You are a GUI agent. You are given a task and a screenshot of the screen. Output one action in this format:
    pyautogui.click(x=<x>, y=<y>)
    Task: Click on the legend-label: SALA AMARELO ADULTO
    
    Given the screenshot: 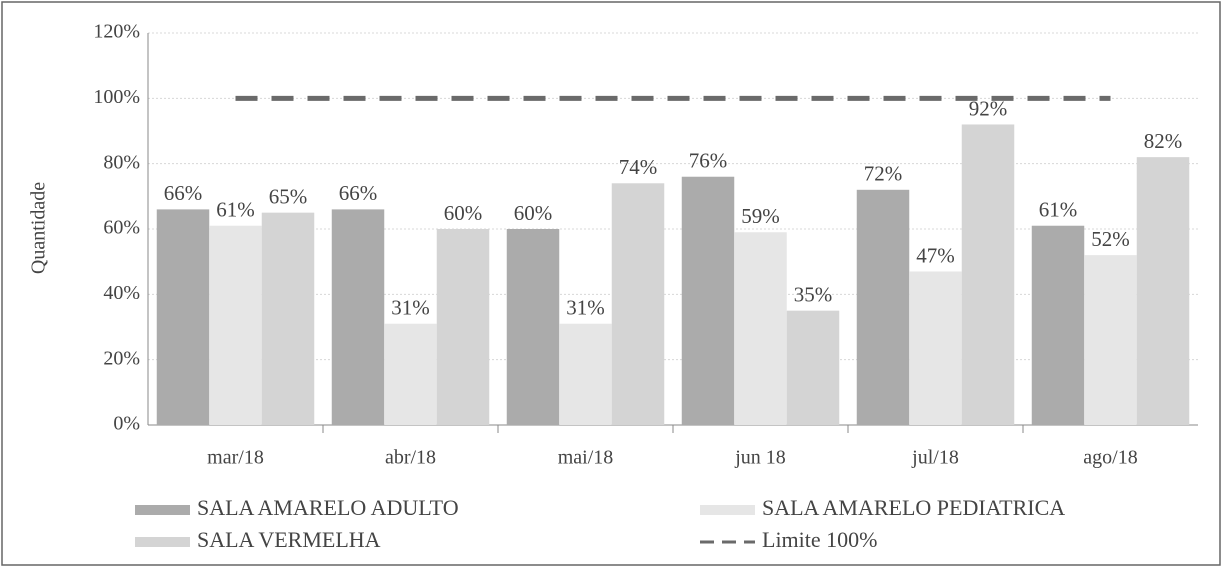 What is the action you would take?
    pyautogui.click(x=328, y=507)
    